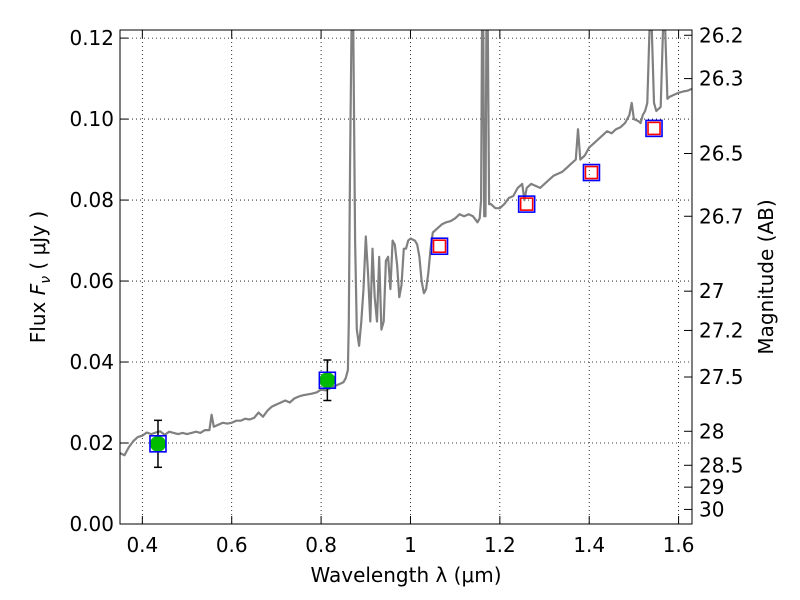  I want to click on y-axis-label-symbol: F, so click(38, 289).